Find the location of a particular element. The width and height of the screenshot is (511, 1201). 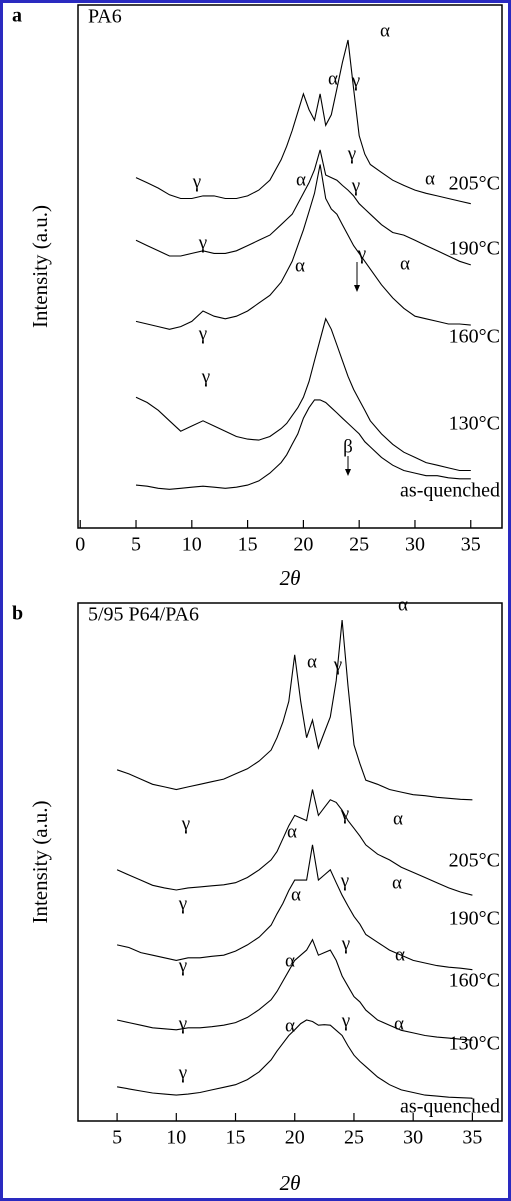

panel-label: b is located at coordinates (17, 614).